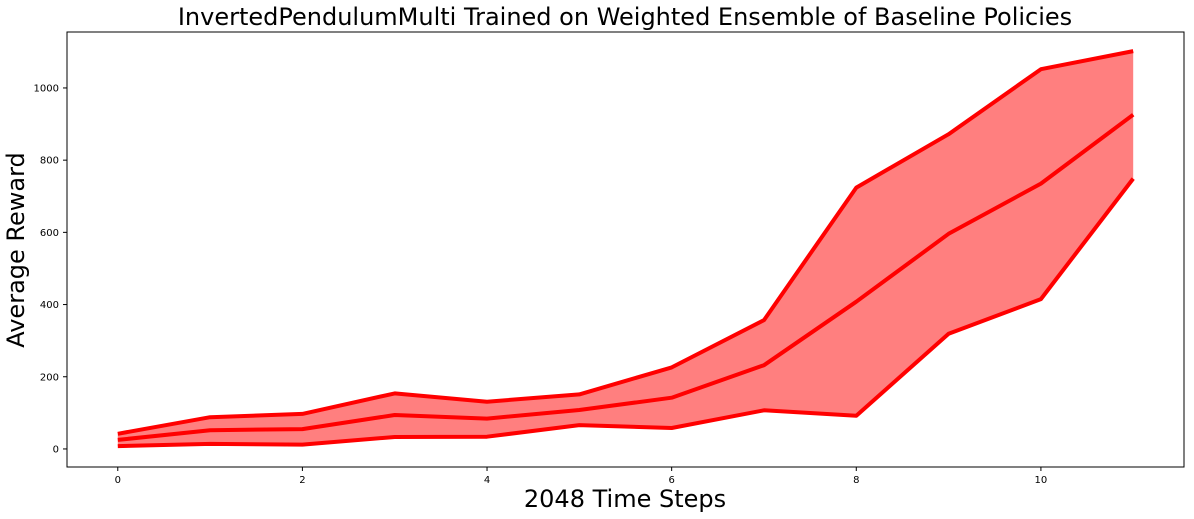  Describe the element at coordinates (50, 269) in the screenshot. I see `y-axis: 0 200 400 600 800 1000` at that location.